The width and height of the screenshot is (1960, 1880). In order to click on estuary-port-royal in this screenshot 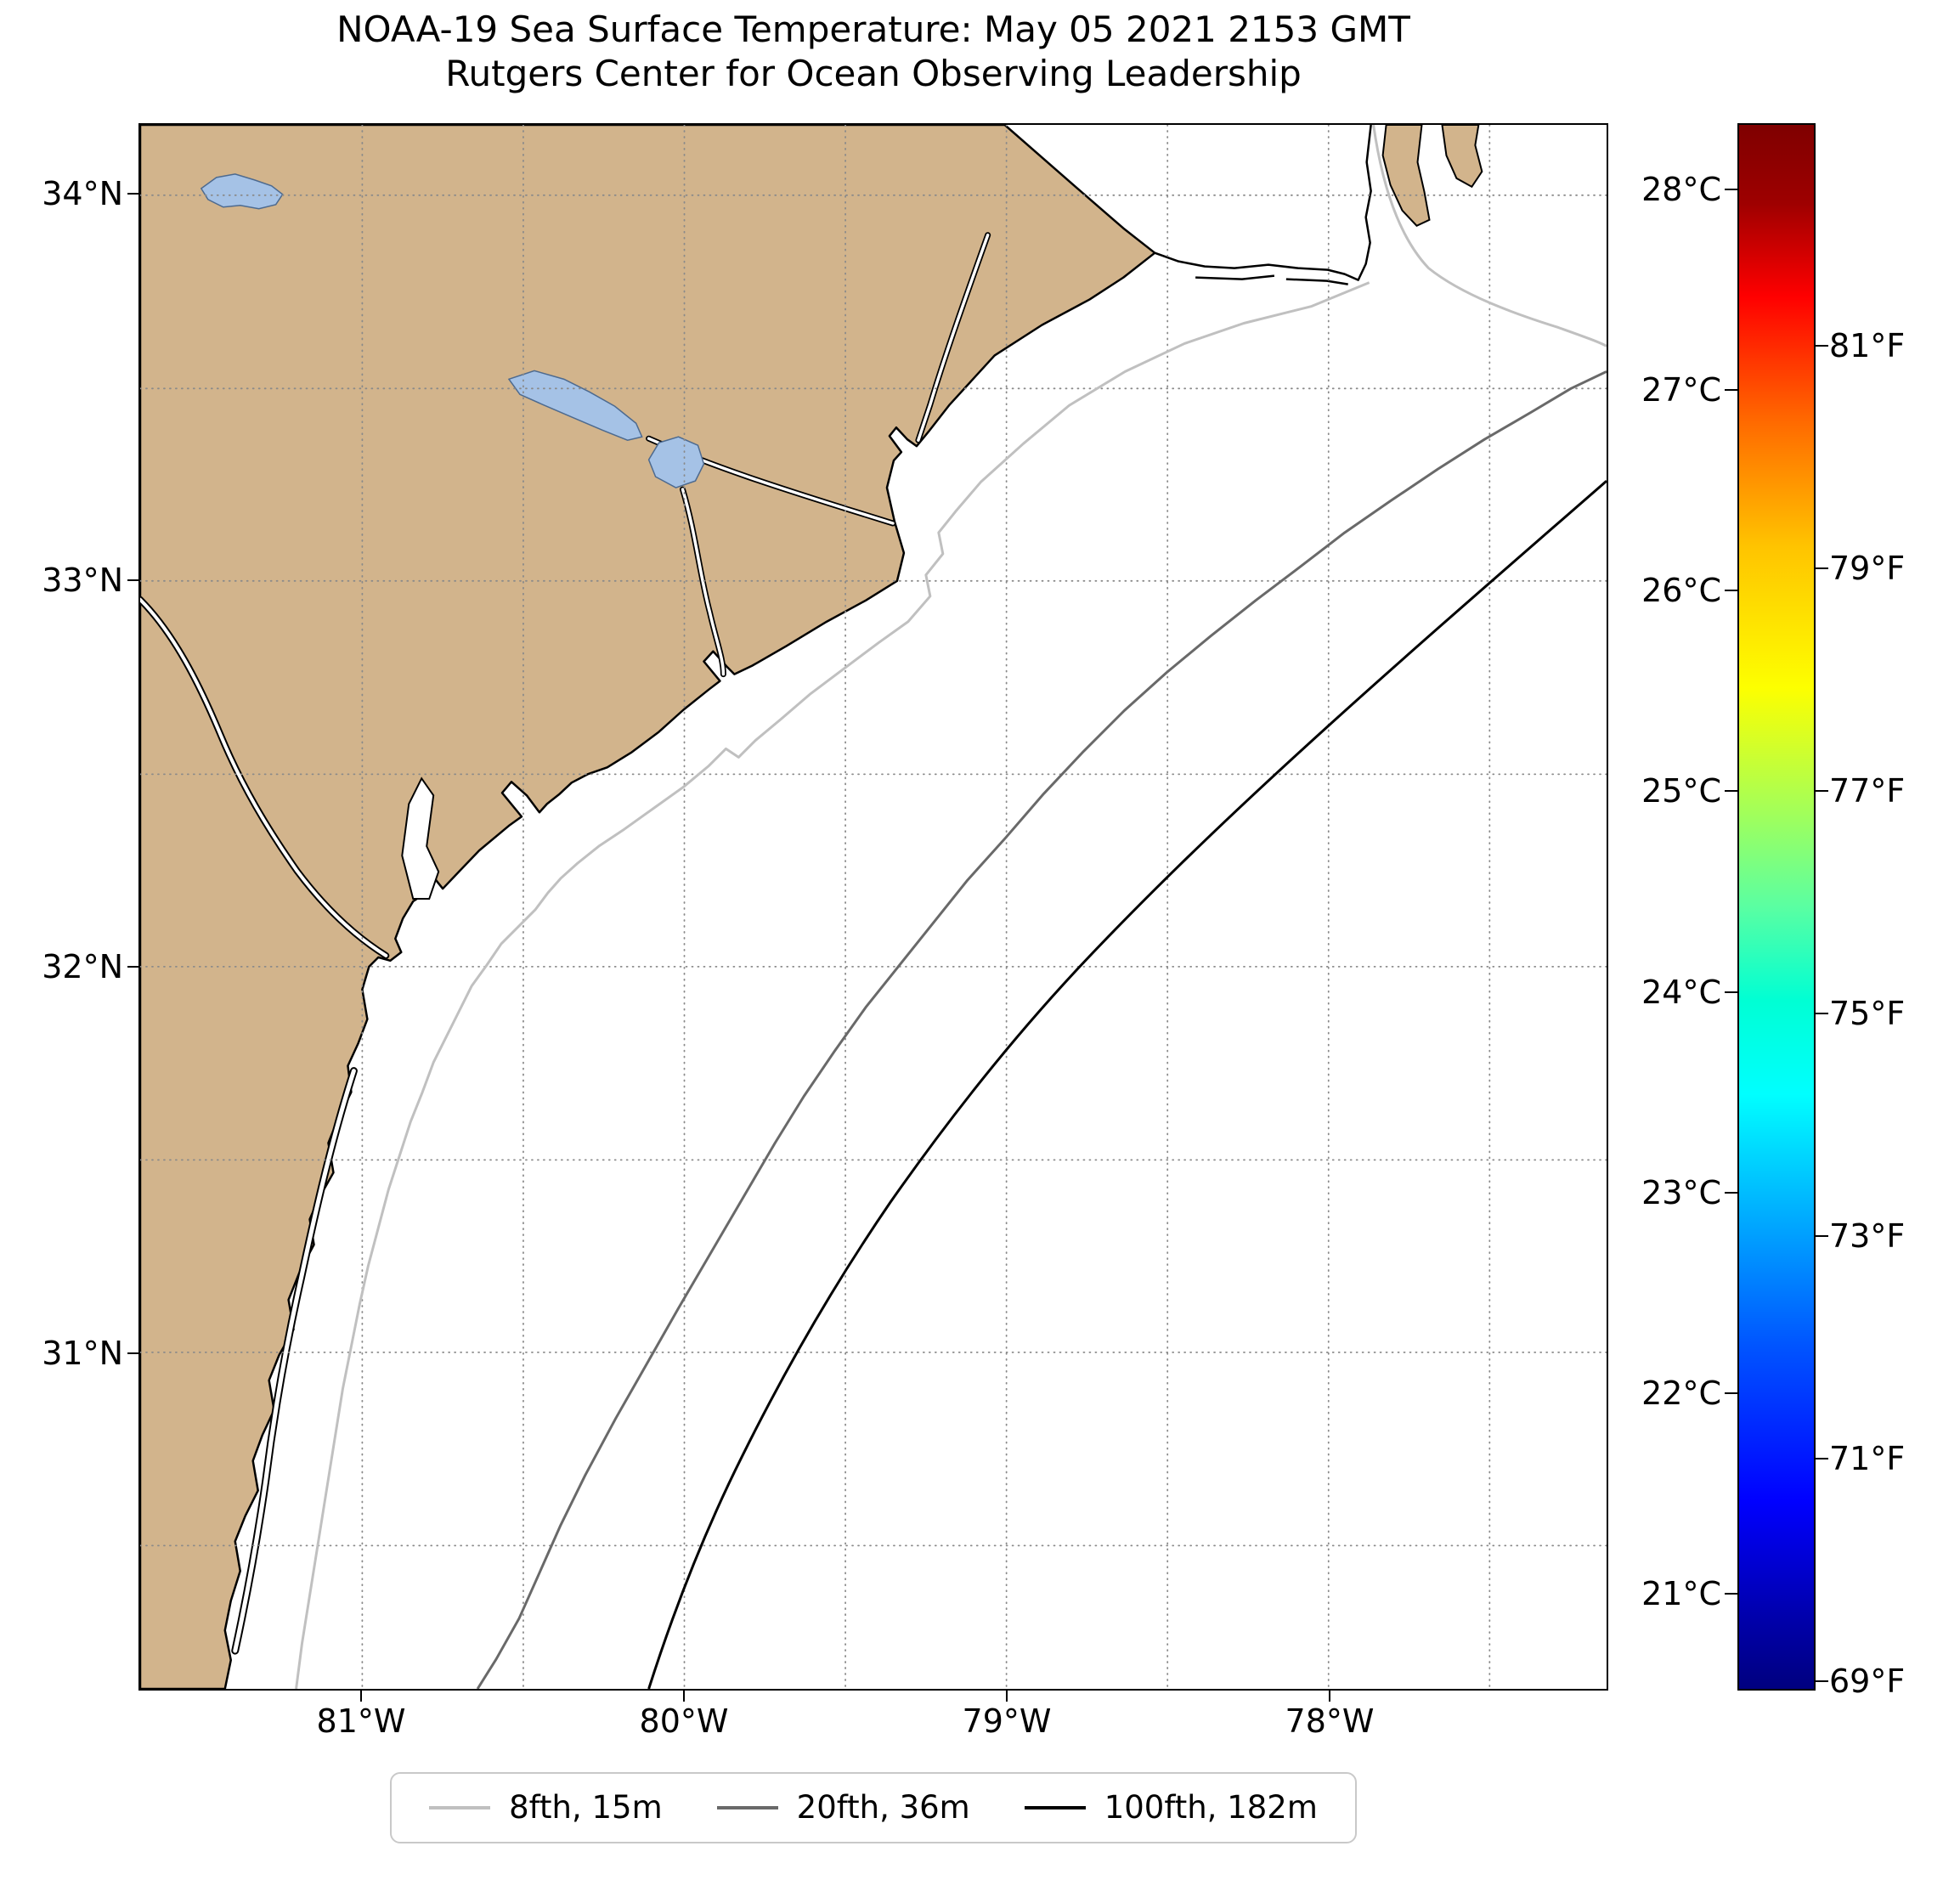, I will do `click(421, 838)`.